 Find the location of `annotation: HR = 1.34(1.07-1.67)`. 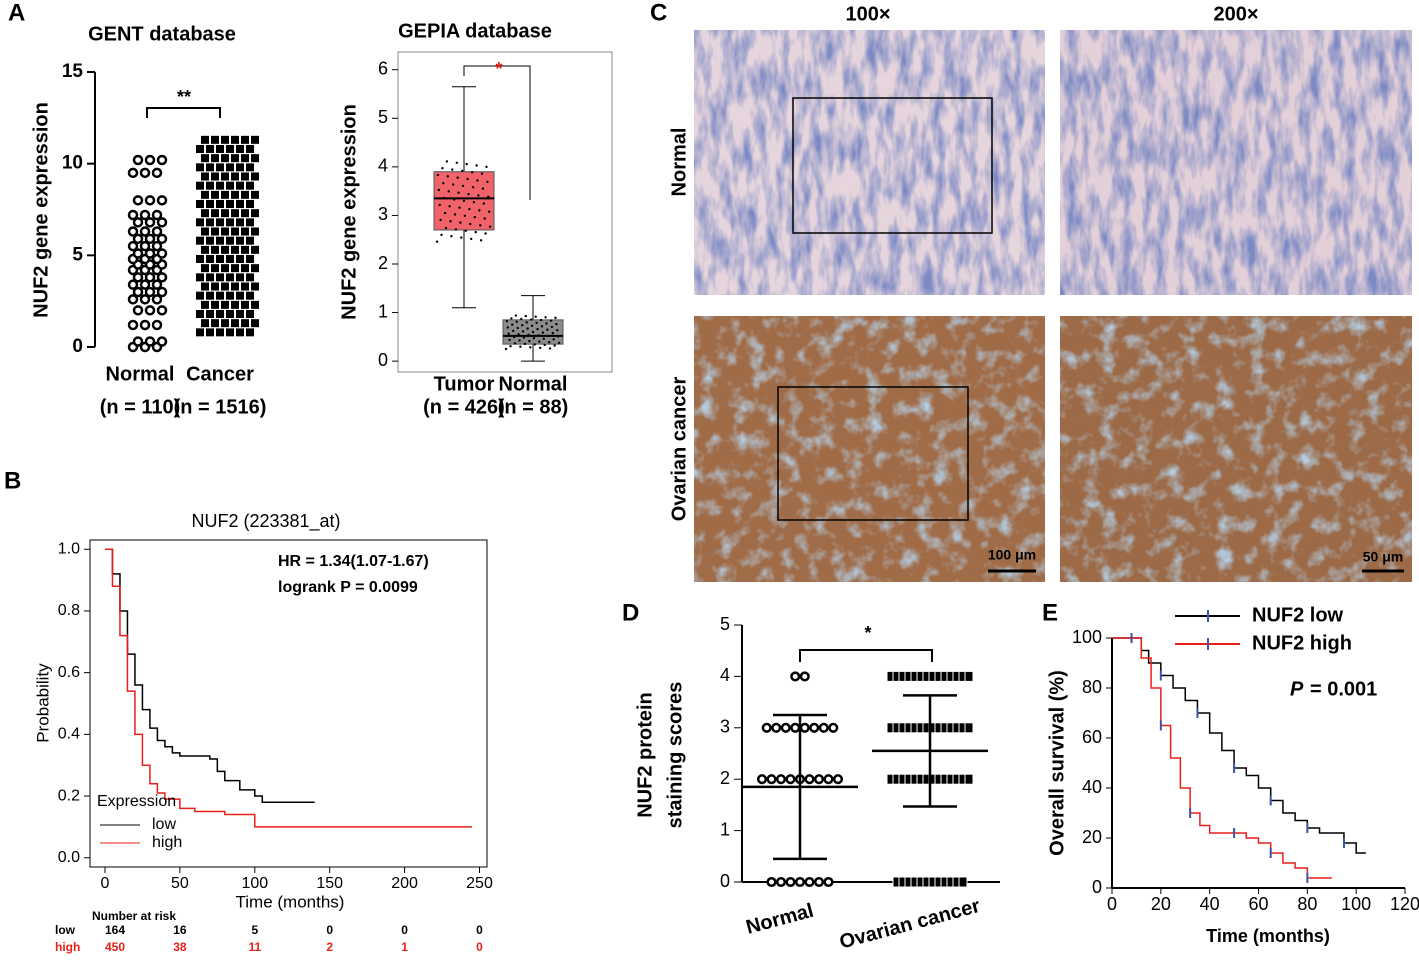

annotation: HR = 1.34(1.07-1.67) is located at coordinates (353, 561).